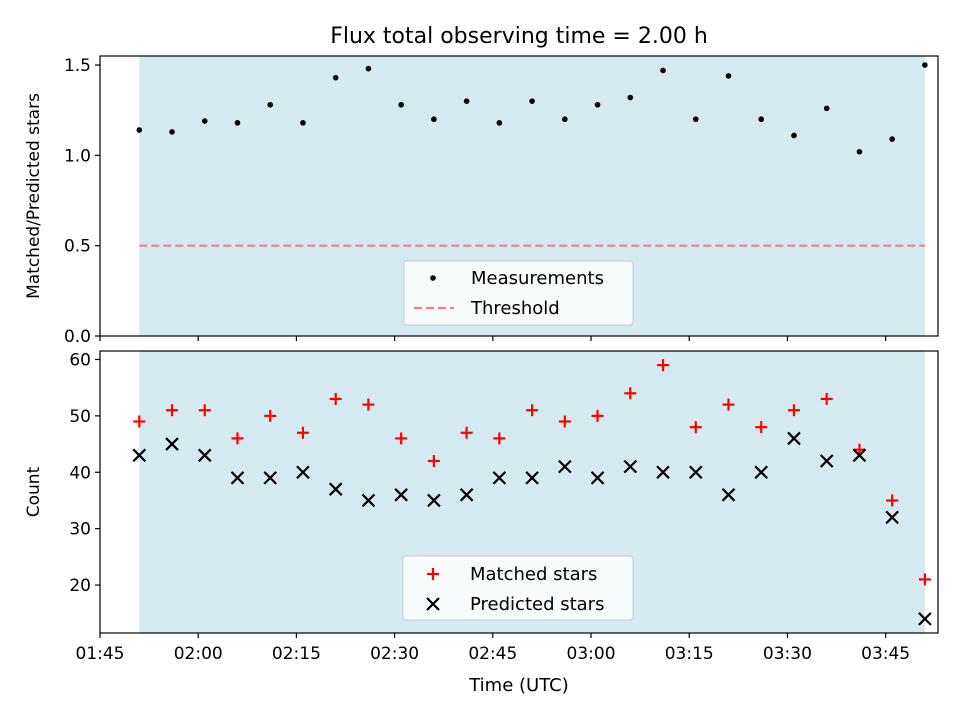 This screenshot has width=960, height=720. What do you see at coordinates (492, 654) in the screenshot?
I see `x-tick-label: 02:45` at bounding box center [492, 654].